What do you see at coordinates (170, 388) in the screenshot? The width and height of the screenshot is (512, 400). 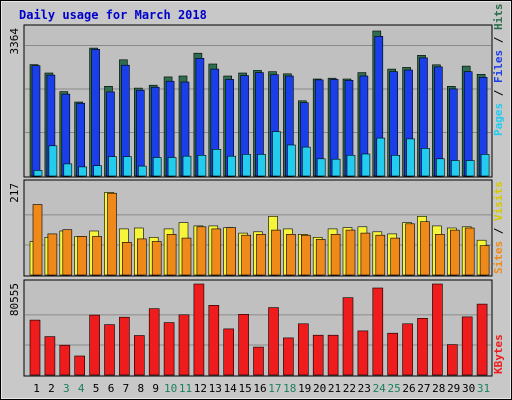 I see `x-tick-label-10: 10` at bounding box center [170, 388].